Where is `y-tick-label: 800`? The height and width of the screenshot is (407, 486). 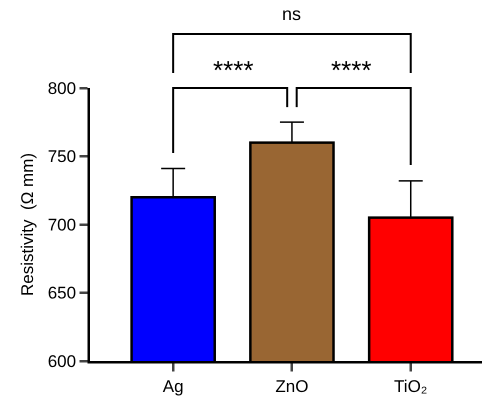 y-tick-label: 800 is located at coordinates (62, 88).